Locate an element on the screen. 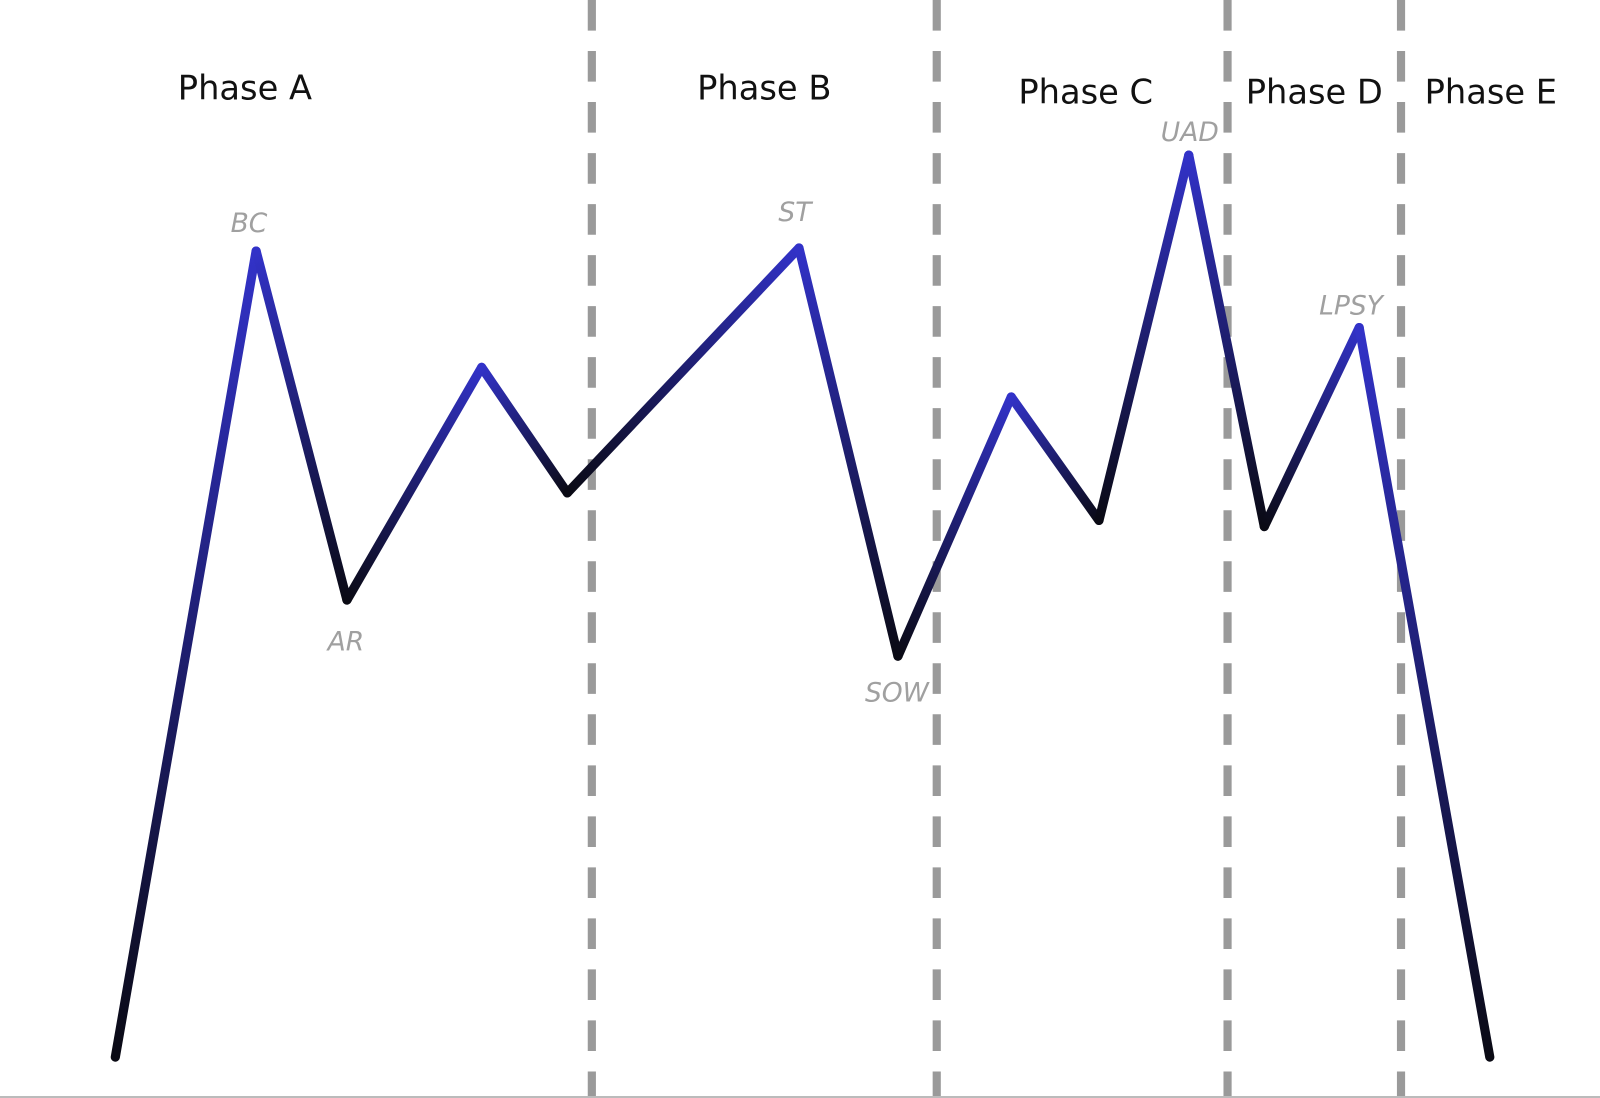 This screenshot has width=1600, height=1098. phase-label: Phase C is located at coordinates (1085, 91).